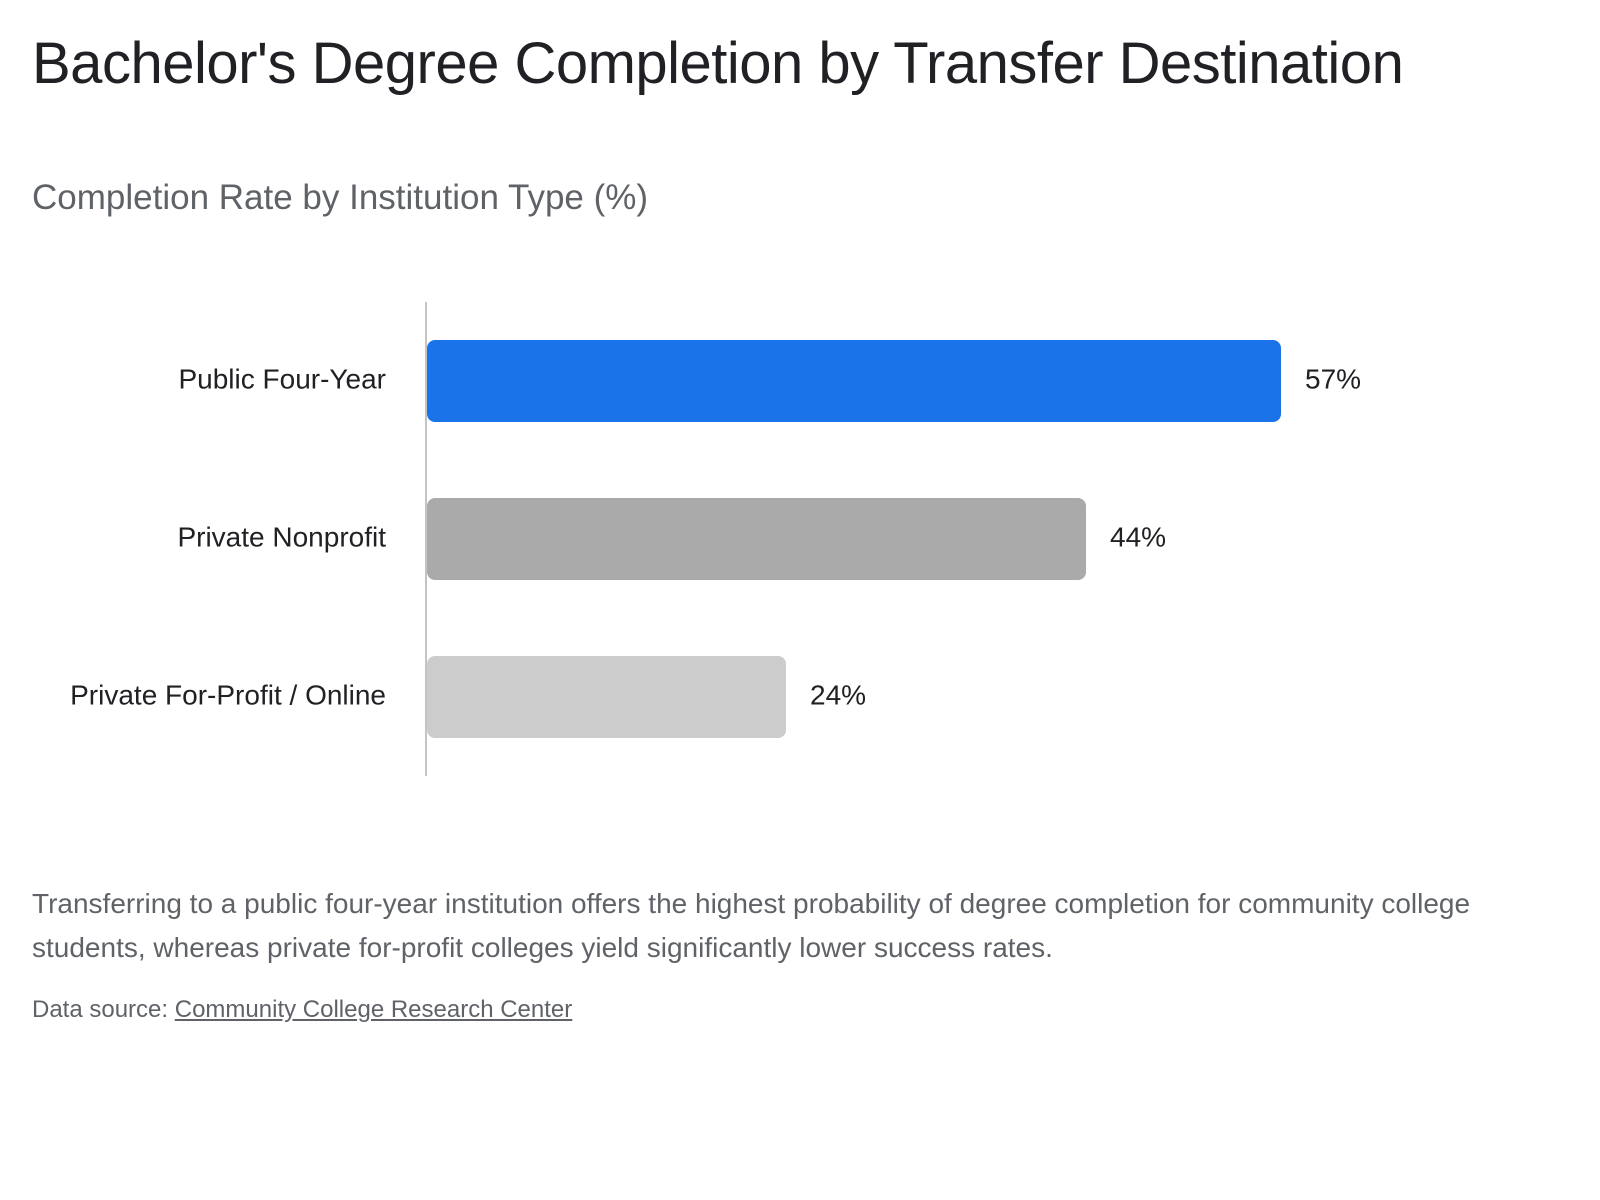 The height and width of the screenshot is (1200, 1600). I want to click on chart-subtitle: Completion Rate by Institution Type (%), so click(340, 197).